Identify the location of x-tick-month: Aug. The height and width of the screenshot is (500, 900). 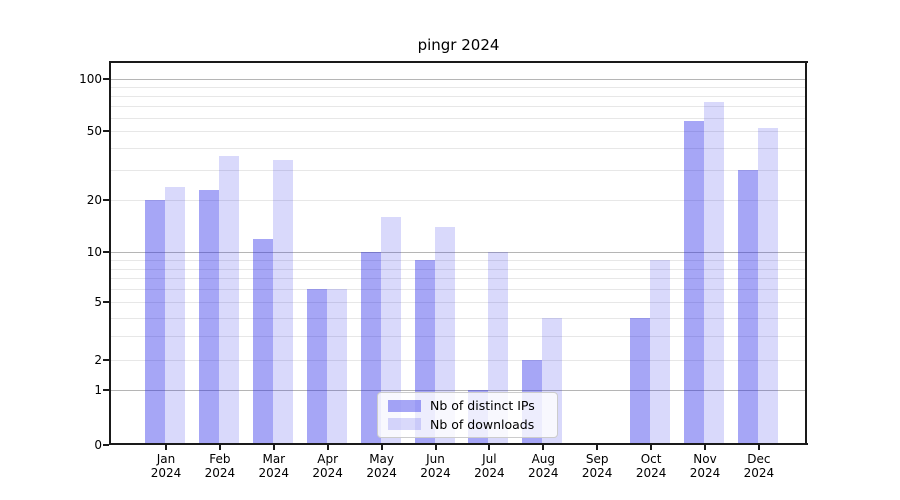
(543, 459).